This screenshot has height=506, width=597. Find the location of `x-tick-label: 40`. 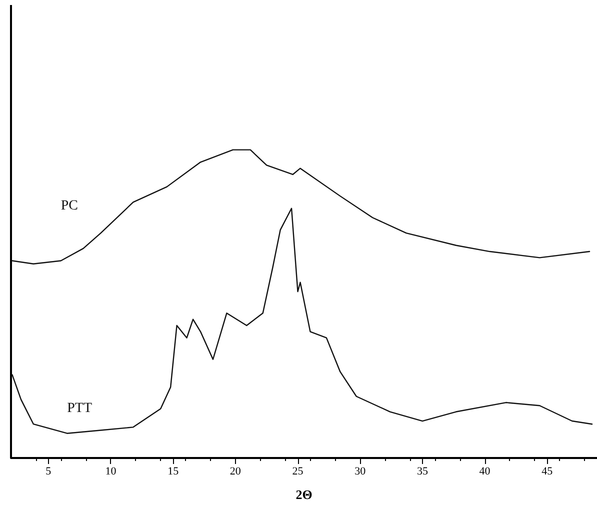

x-tick-label: 40 is located at coordinates (485, 472).